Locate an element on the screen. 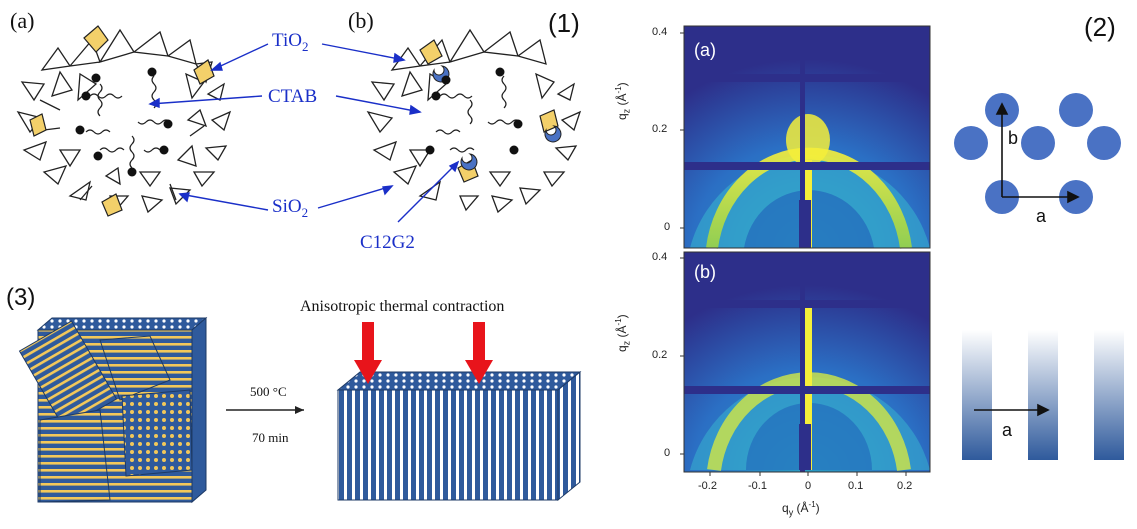  y-title-unit: (Å is located at coordinates (622, 99).